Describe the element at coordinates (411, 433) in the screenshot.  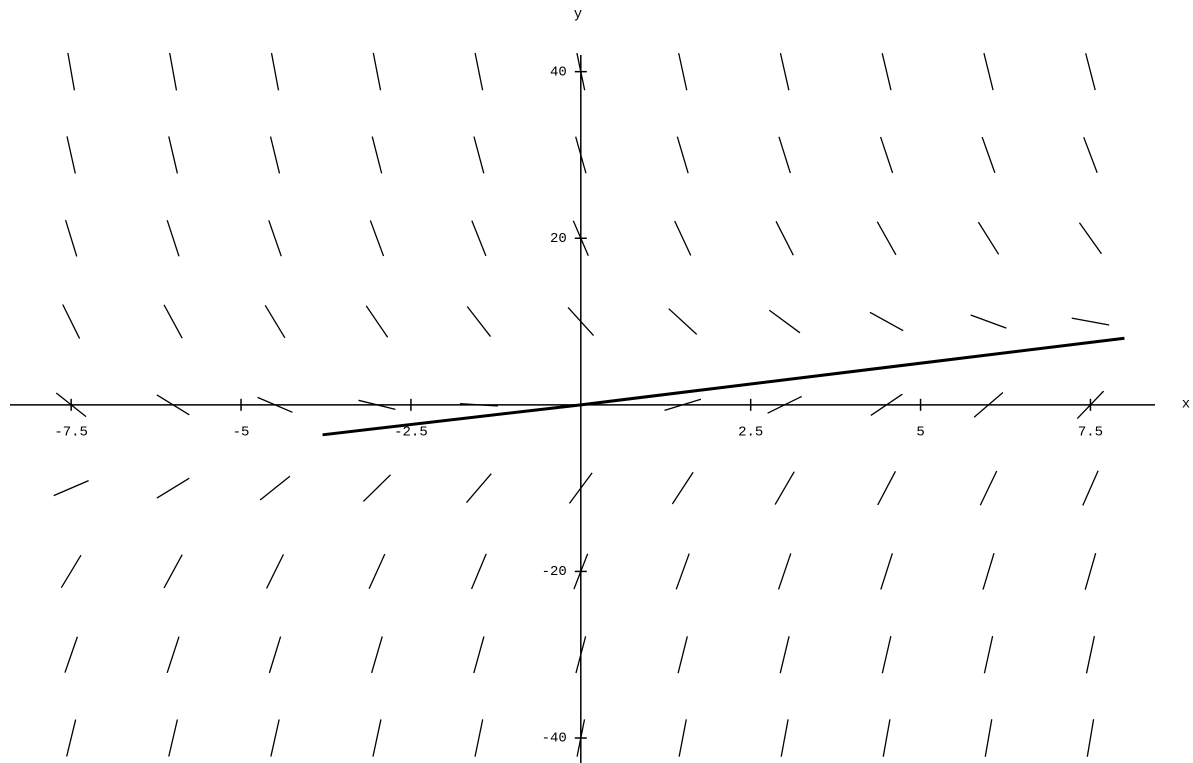
I see `x-tick-label: -2.5` at that location.